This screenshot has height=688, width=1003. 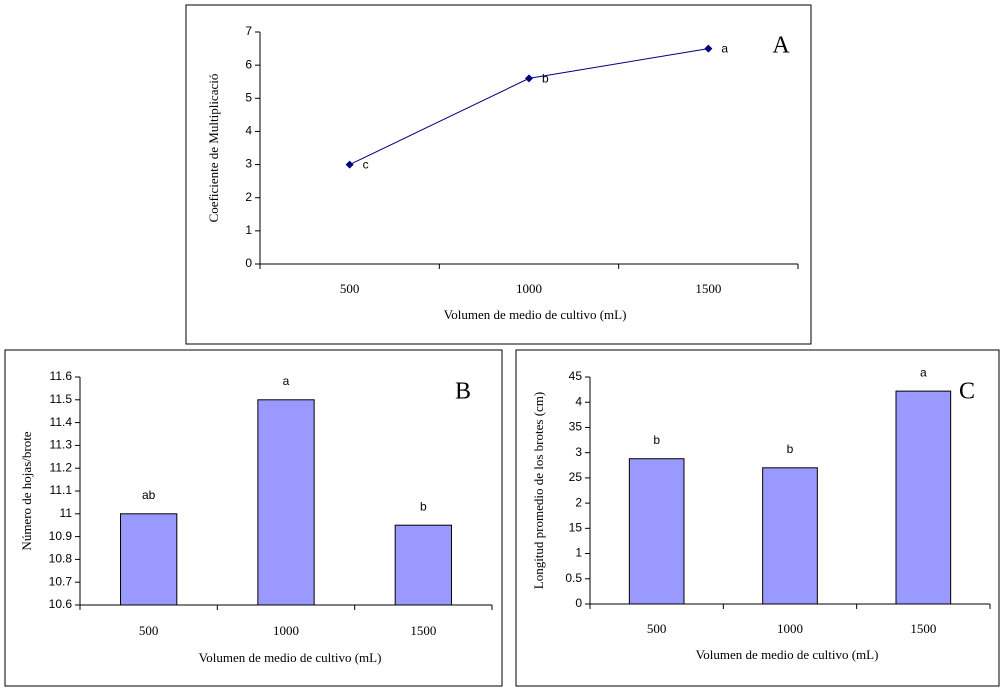 I want to click on y-tick-label: 15, so click(x=576, y=528).